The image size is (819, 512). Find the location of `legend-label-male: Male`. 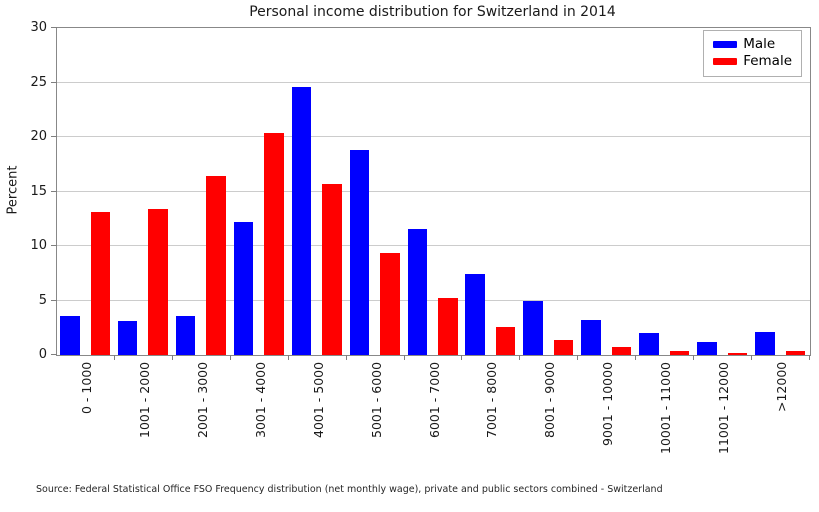

legend-label-male: Male is located at coordinates (759, 44).